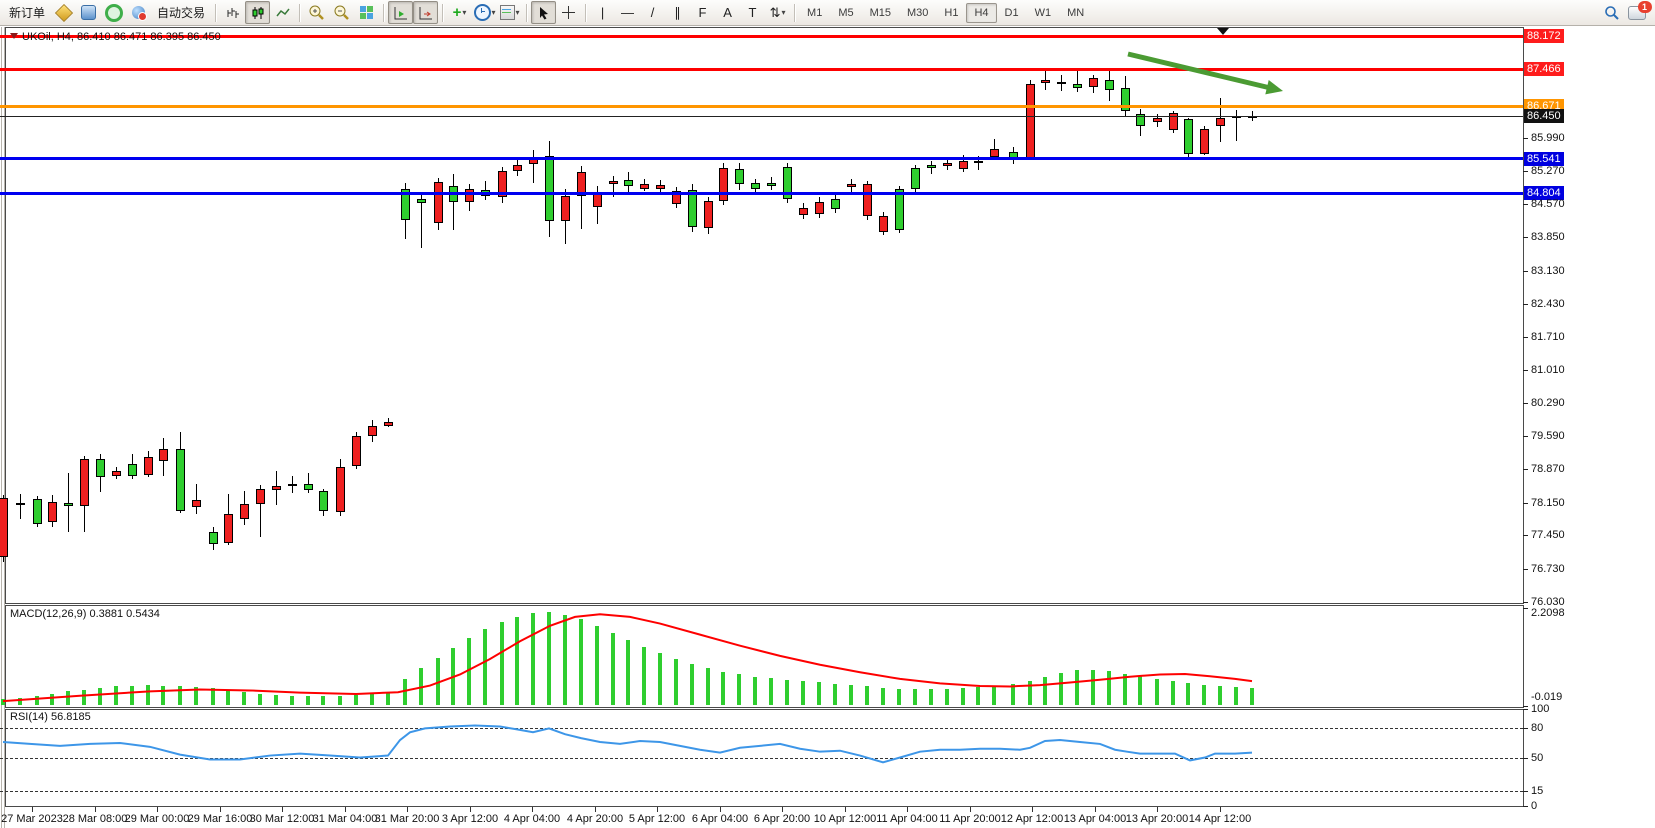 The width and height of the screenshot is (1655, 828). I want to click on y-axis-tickmark, so click(1525, 536).